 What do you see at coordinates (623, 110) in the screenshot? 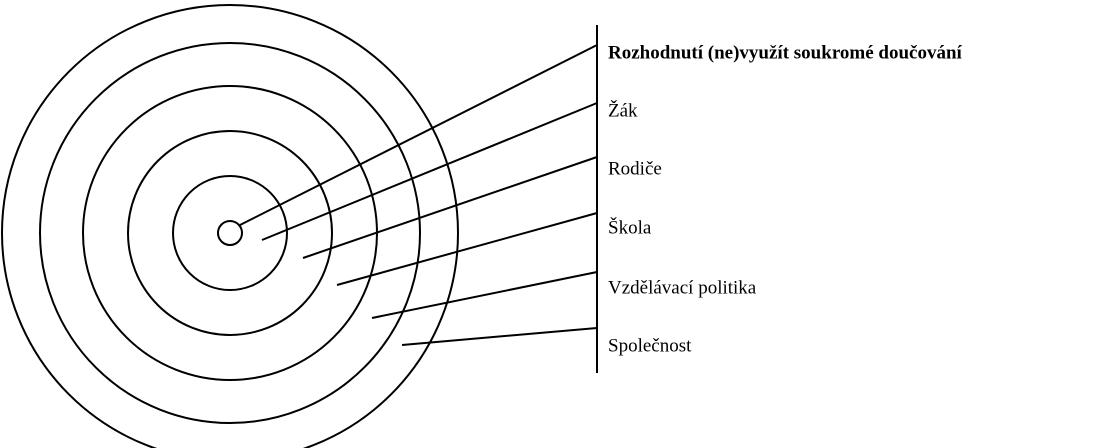
I see `layer-label: Žák` at bounding box center [623, 110].